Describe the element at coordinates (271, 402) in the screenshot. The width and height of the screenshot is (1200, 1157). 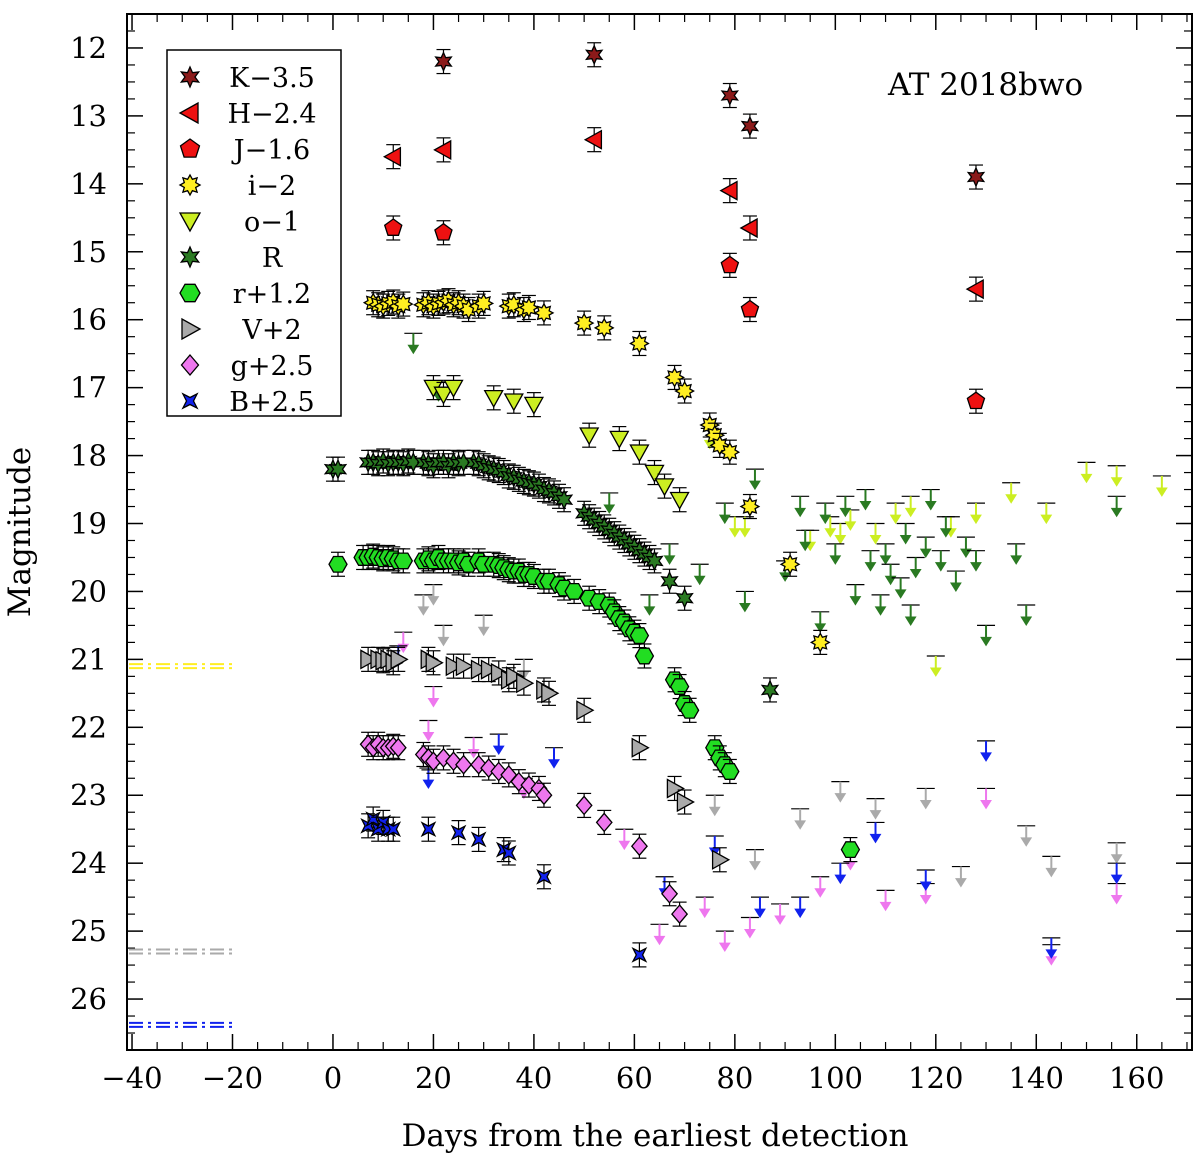
I see `legend-label-bplus2-5: B+2.5` at that location.